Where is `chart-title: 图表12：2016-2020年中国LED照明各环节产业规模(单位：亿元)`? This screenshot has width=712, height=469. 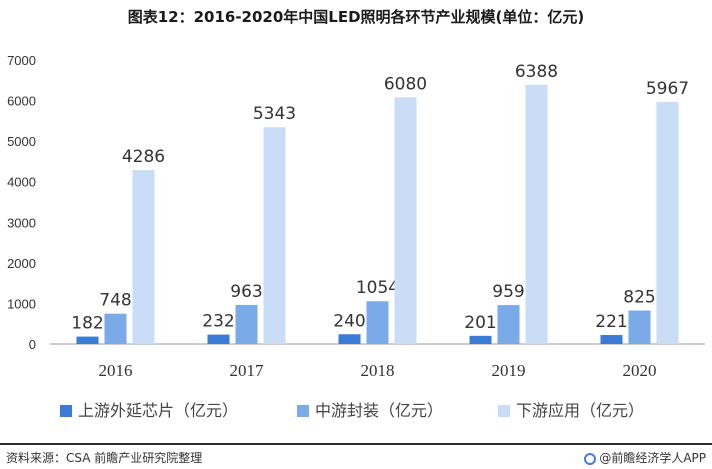 chart-title: 图表12：2016-2020年中国LED照明各环节产业规模(单位：亿元) is located at coordinates (356, 17).